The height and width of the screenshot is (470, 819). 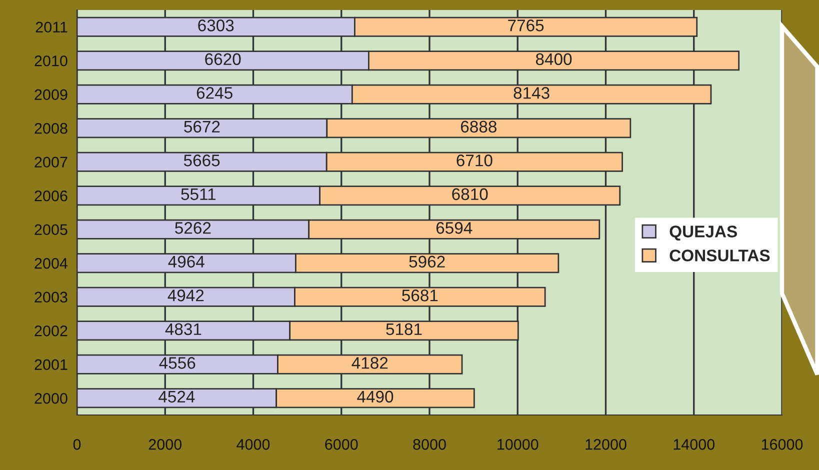 What do you see at coordinates (223, 59) in the screenshot?
I see `data-label: 6620` at bounding box center [223, 59].